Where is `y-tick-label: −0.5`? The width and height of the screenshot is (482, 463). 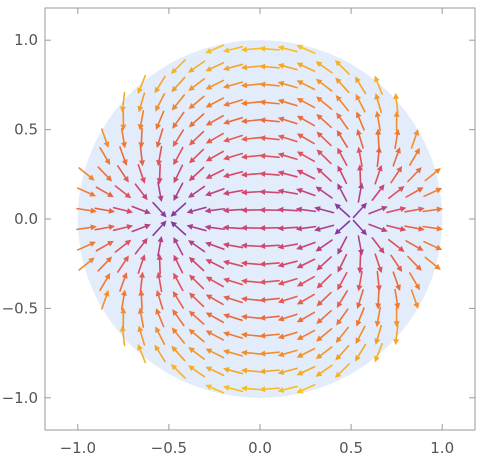 y-tick-label: −0.5 is located at coordinates (20, 308).